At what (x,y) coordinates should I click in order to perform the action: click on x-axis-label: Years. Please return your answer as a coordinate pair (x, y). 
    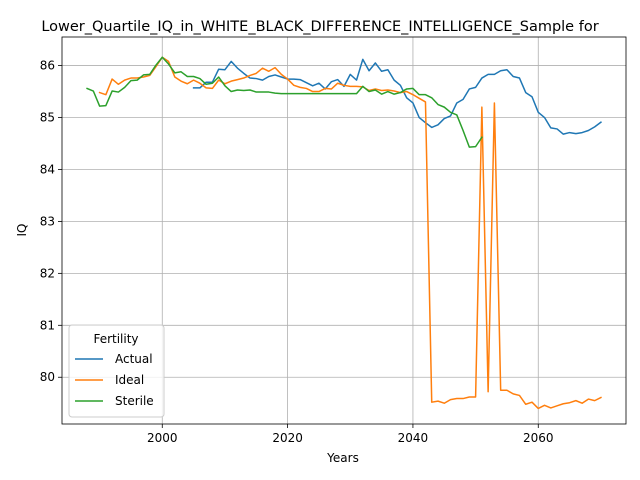
    Looking at the image, I should click on (342, 458).